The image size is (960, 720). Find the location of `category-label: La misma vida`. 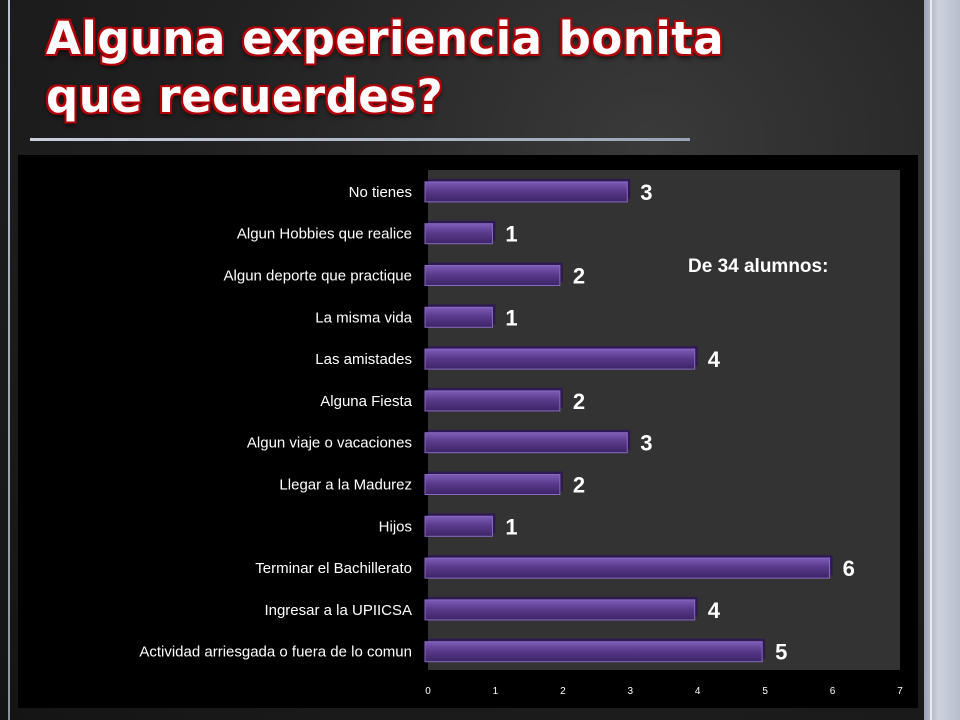

category-label: La misma vida is located at coordinates (363, 317).